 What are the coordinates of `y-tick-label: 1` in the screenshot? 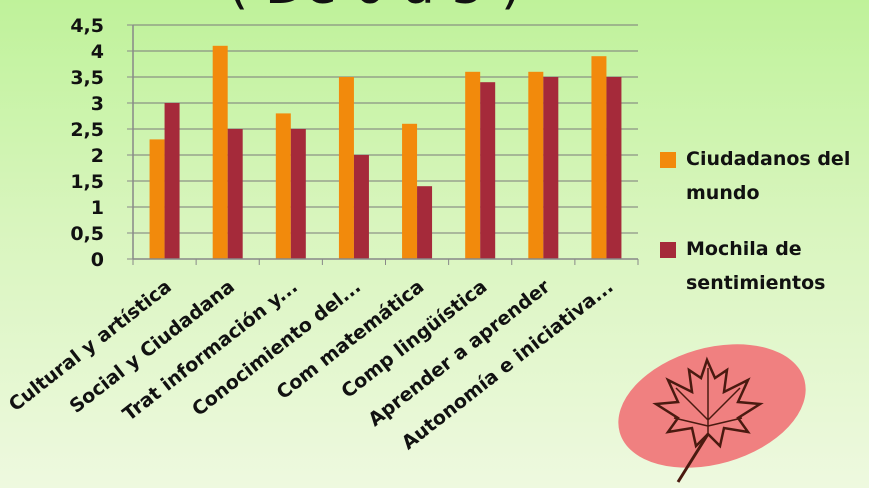 It's located at (97, 208).